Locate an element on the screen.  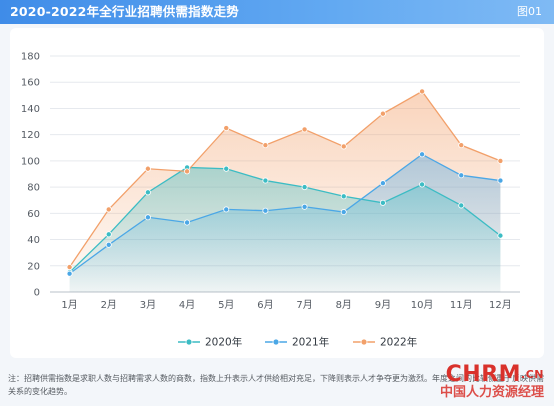
y-tick-label: 120 is located at coordinates (30, 135).